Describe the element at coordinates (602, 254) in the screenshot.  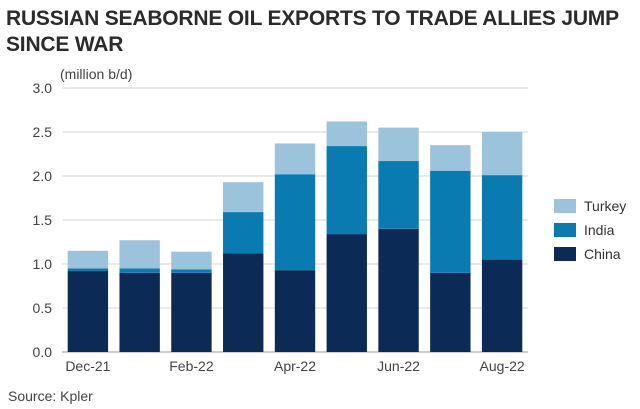
I see `legend-label-china: China` at that location.